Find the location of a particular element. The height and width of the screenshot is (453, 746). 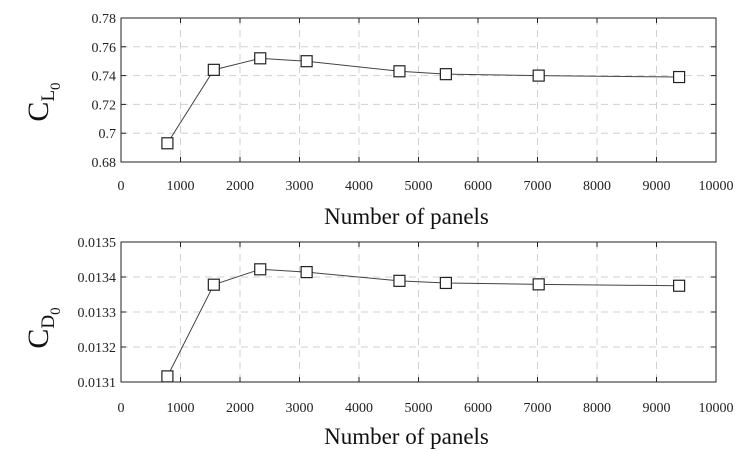

y-tick-label: 0.68 is located at coordinates (104, 163).